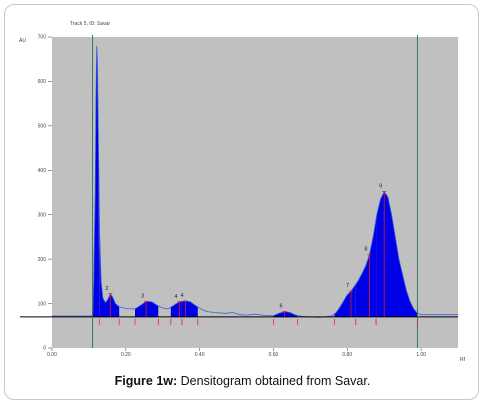  Describe the element at coordinates (365, 250) in the screenshot. I see `peak-label: 8` at that location.